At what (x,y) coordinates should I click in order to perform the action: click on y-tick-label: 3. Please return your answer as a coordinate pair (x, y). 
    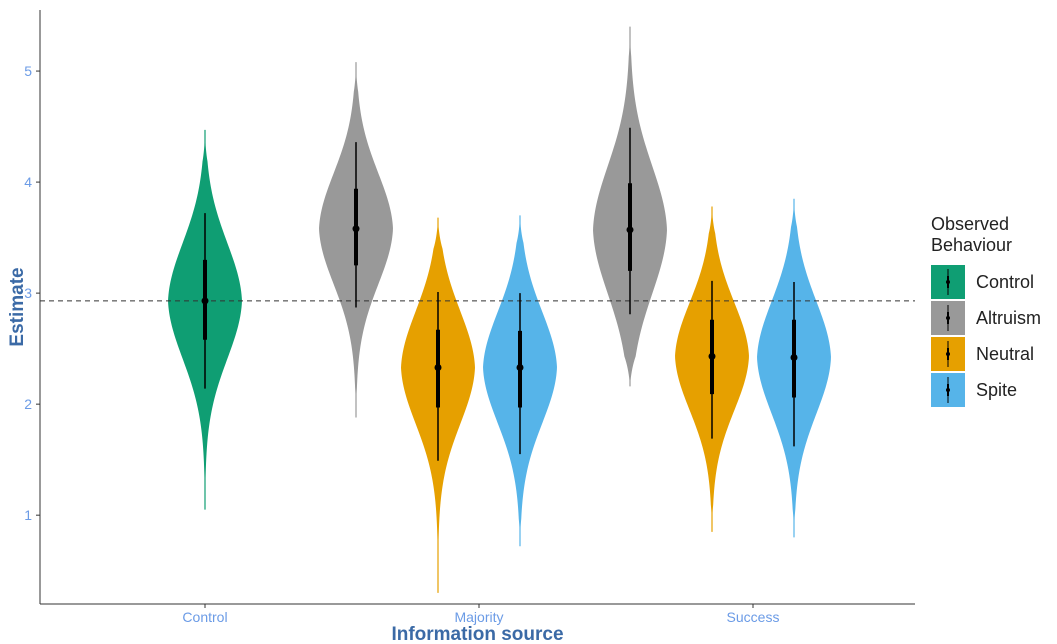
    Looking at the image, I should click on (28, 293).